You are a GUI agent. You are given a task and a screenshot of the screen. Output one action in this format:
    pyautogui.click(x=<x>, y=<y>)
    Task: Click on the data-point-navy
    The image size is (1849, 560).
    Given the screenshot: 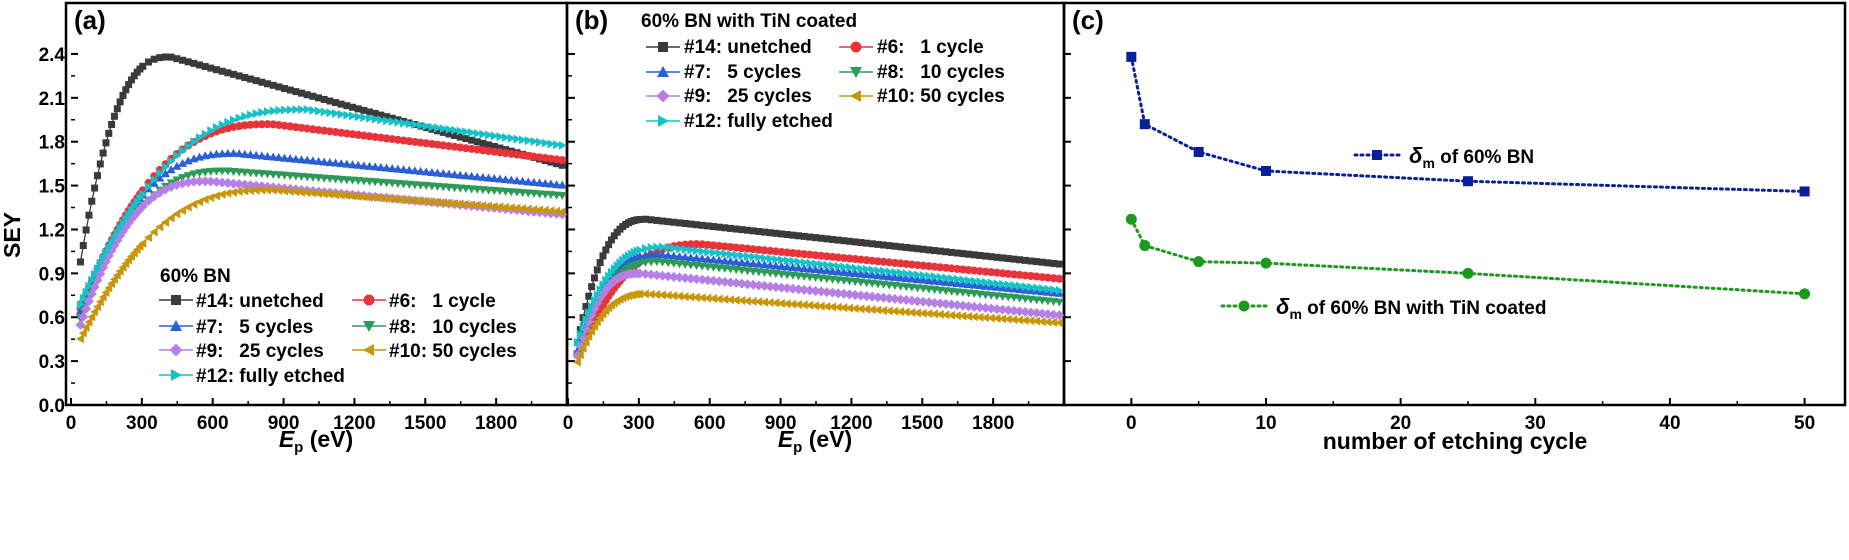 What is the action you would take?
    pyautogui.click(x=1131, y=56)
    